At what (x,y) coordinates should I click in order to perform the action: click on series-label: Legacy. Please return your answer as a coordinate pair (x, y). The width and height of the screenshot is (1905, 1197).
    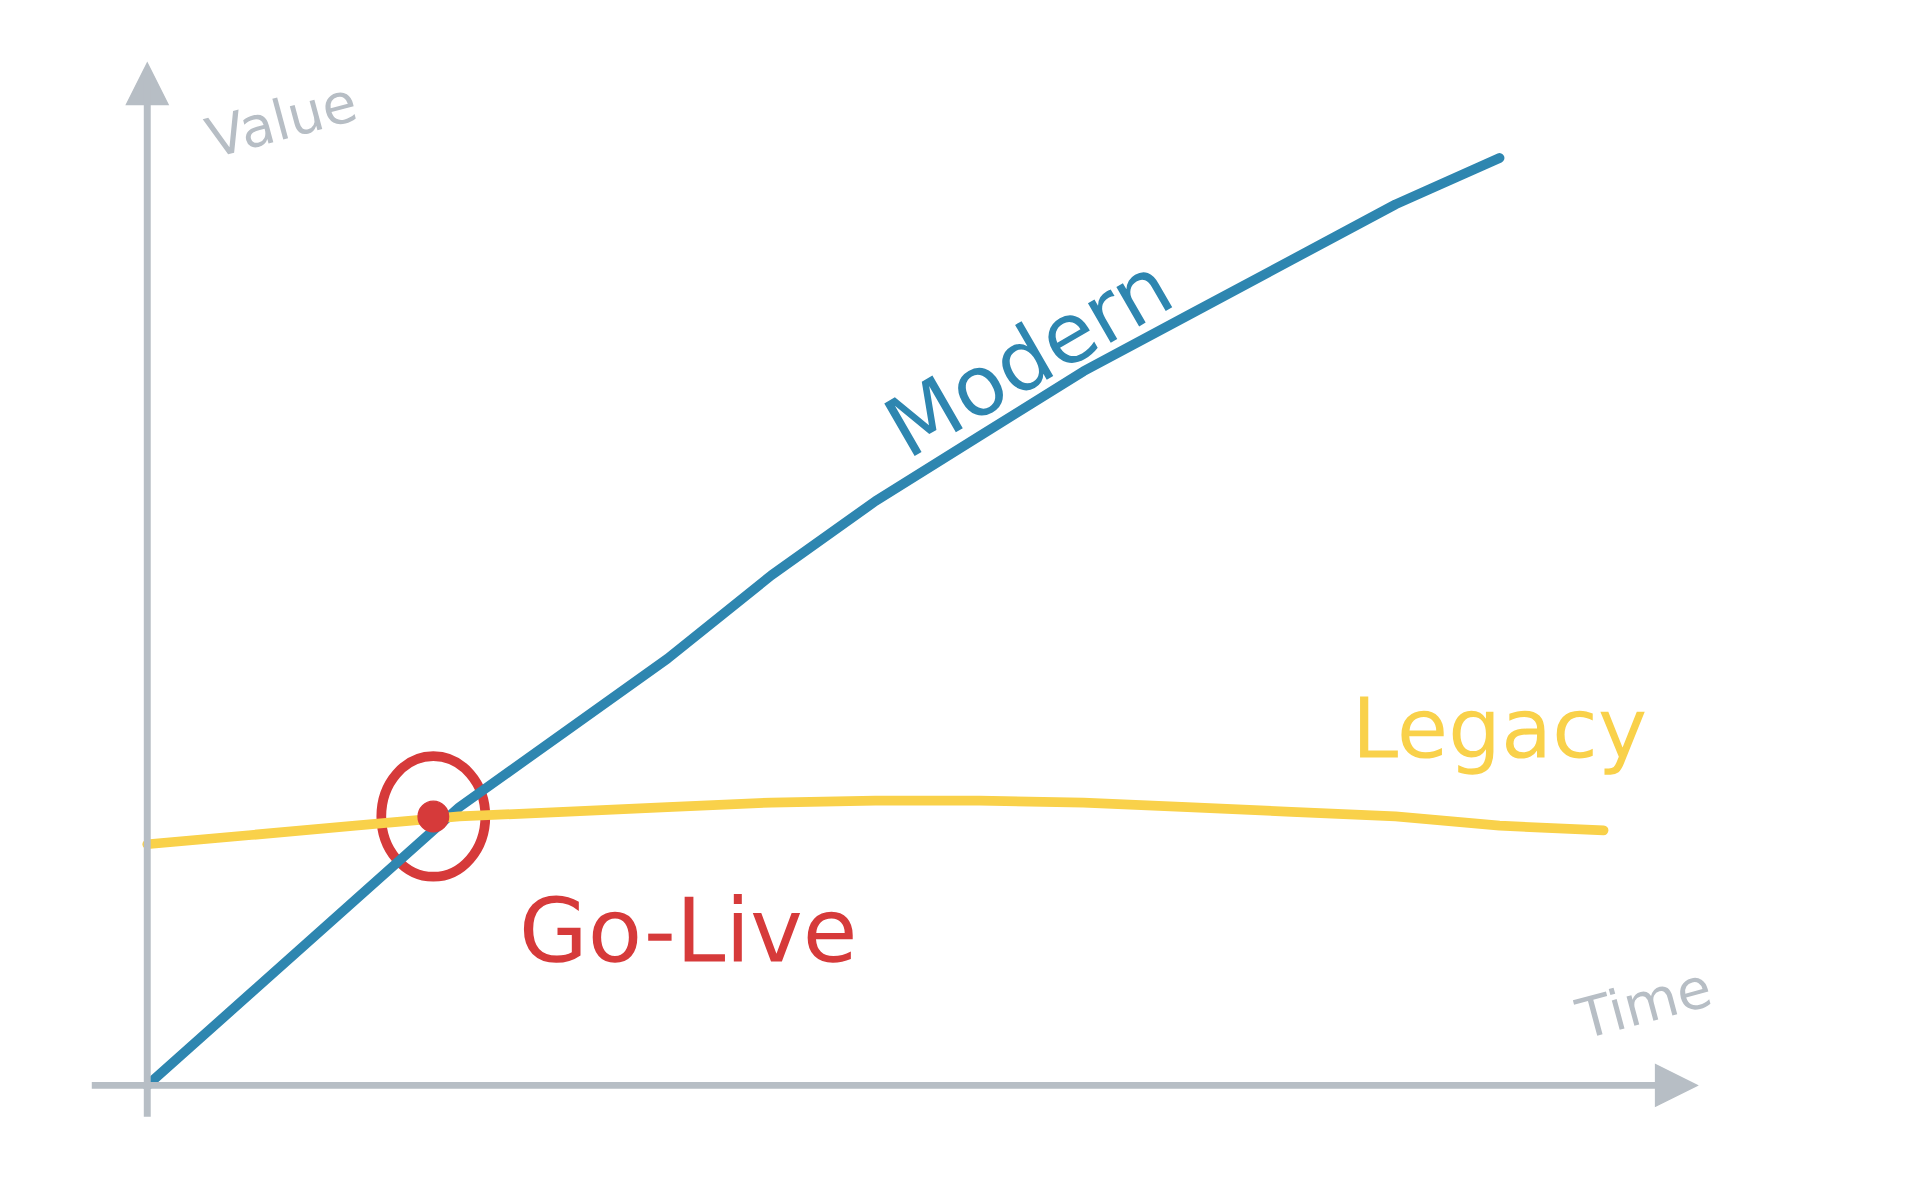
    Looking at the image, I should click on (1502, 735).